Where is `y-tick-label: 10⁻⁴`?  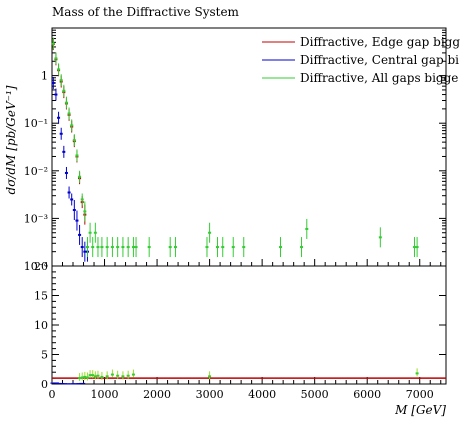
y-tick-label: 10⁻⁴ is located at coordinates (36, 266).